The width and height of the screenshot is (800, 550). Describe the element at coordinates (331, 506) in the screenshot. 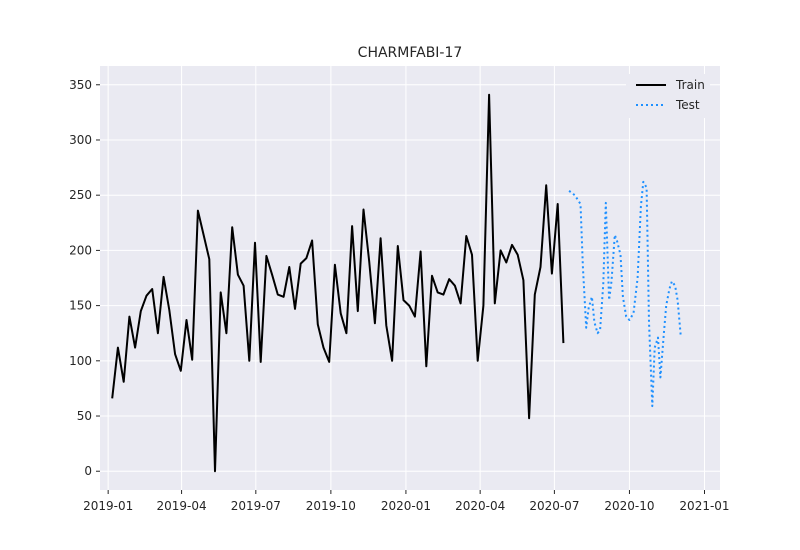

I see `x-tick-label: 2019-10` at that location.